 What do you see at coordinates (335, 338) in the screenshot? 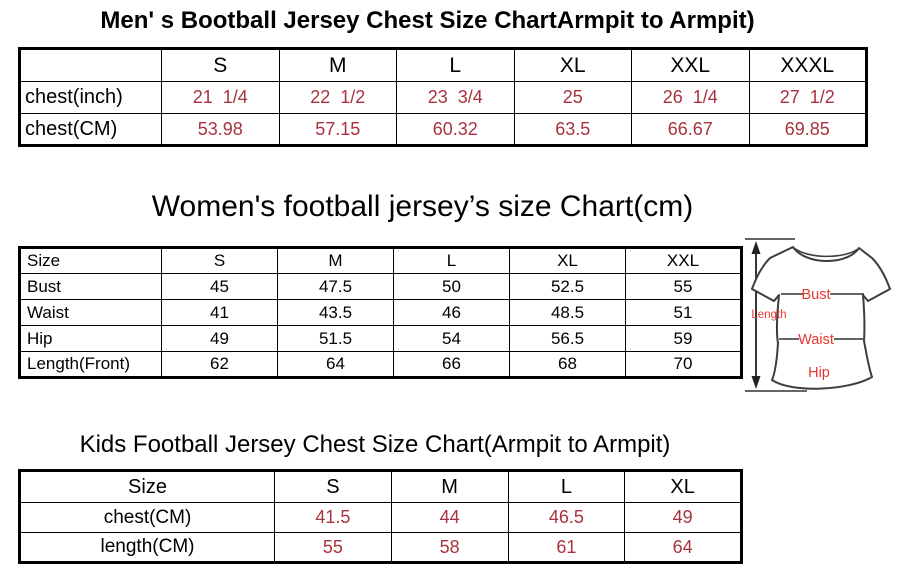
I see `size-value: 51.5` at bounding box center [335, 338].